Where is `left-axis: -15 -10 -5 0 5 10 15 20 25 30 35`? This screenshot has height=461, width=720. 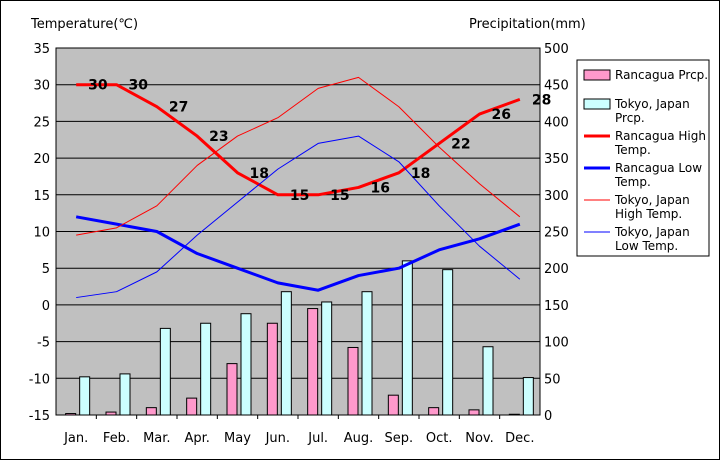
left-axis: -15 -10 -5 0 5 10 15 20 25 30 35 is located at coordinates (39, 233).